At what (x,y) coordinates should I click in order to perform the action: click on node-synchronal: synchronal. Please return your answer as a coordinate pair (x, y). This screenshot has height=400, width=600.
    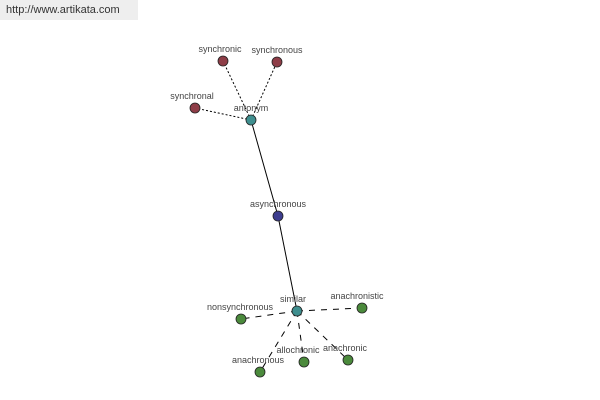
    Looking at the image, I should click on (192, 102).